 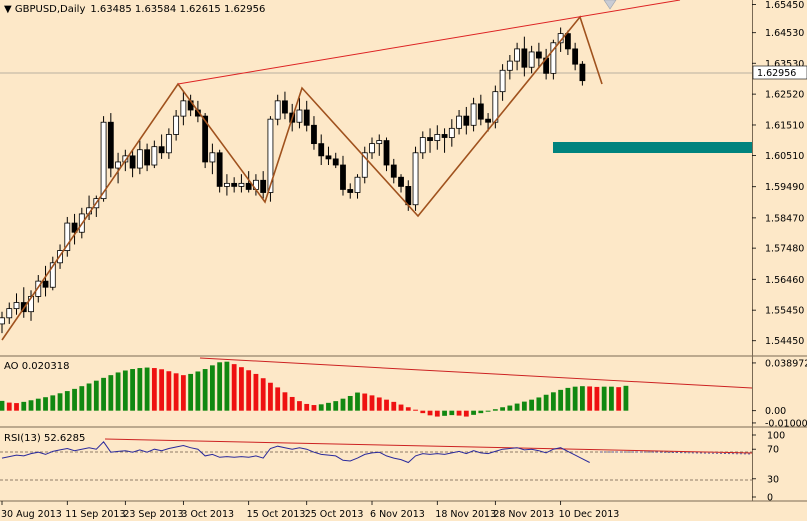 I want to click on rsi-trendline, so click(x=428, y=446).